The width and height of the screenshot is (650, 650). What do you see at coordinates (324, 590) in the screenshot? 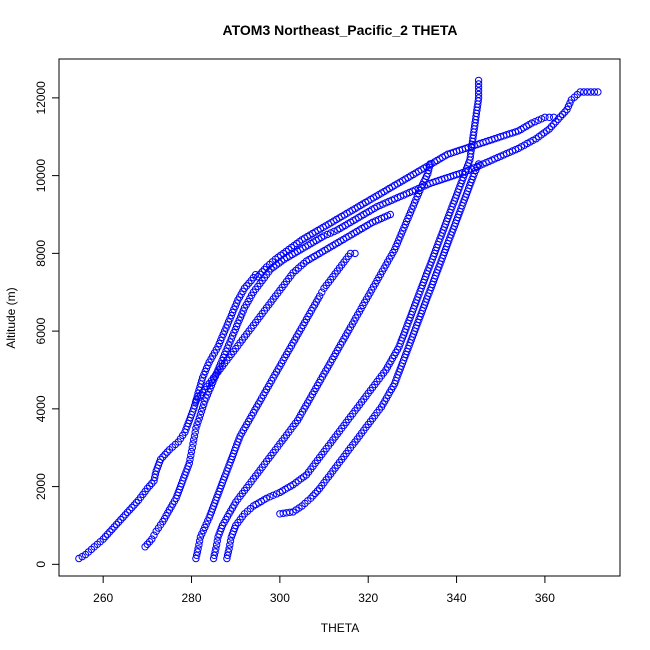
I see `x-axis: 260 280 300 320 340 360` at bounding box center [324, 590].